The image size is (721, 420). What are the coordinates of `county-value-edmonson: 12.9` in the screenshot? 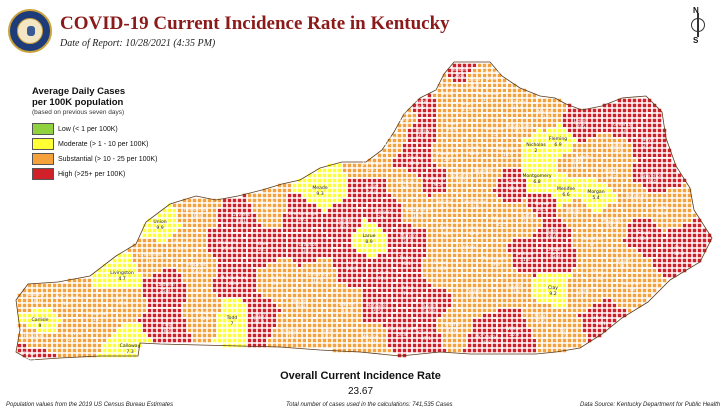 It's located at (318, 281).